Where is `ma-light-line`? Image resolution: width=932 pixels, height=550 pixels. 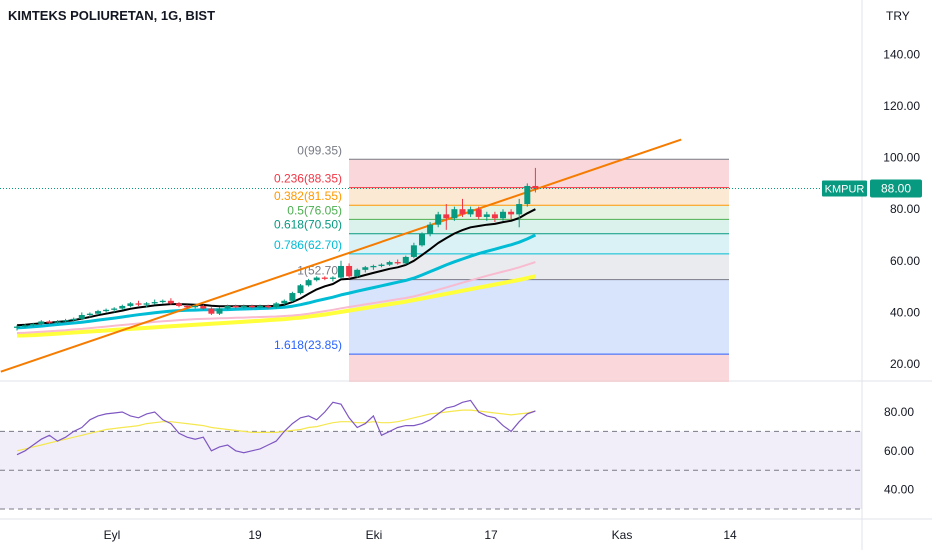 ma-light-line is located at coordinates (276, 297).